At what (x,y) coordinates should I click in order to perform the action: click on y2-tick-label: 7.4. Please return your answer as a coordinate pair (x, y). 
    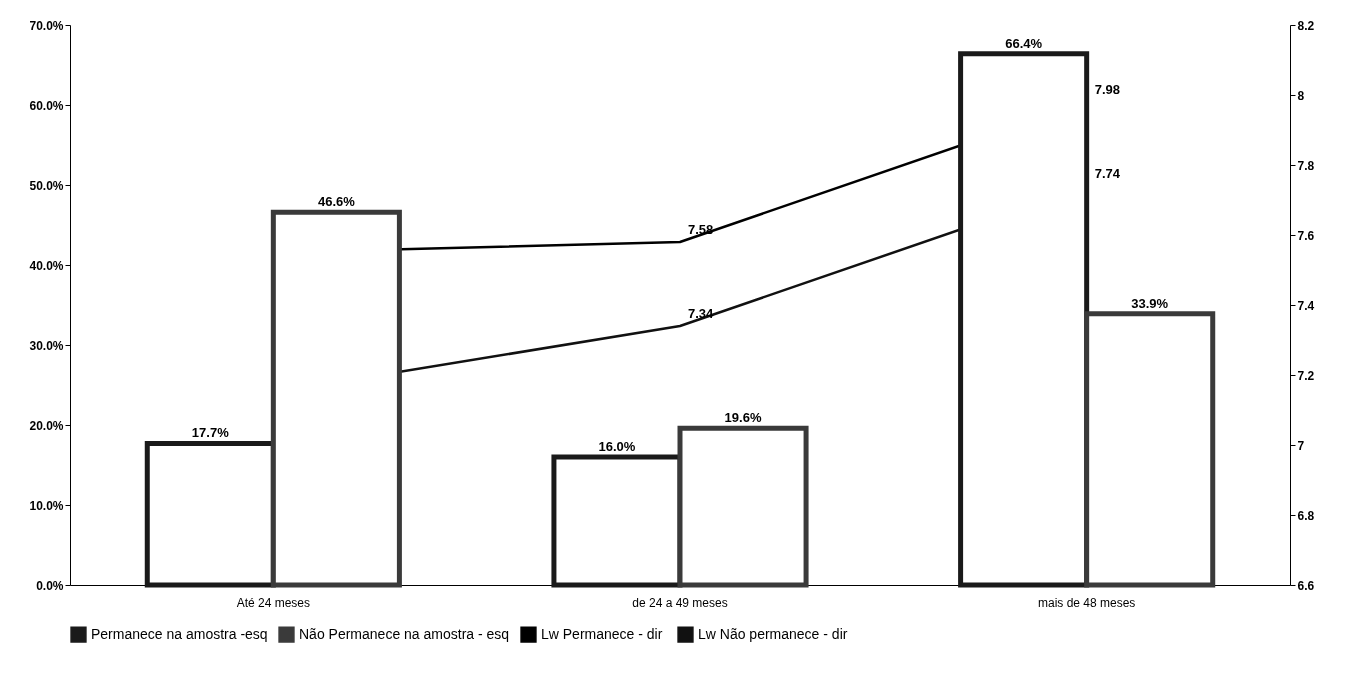
    Looking at the image, I should click on (1306, 305).